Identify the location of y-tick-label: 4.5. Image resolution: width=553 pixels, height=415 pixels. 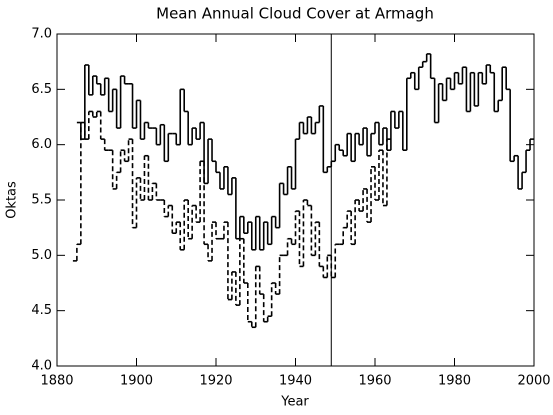
(41, 310).